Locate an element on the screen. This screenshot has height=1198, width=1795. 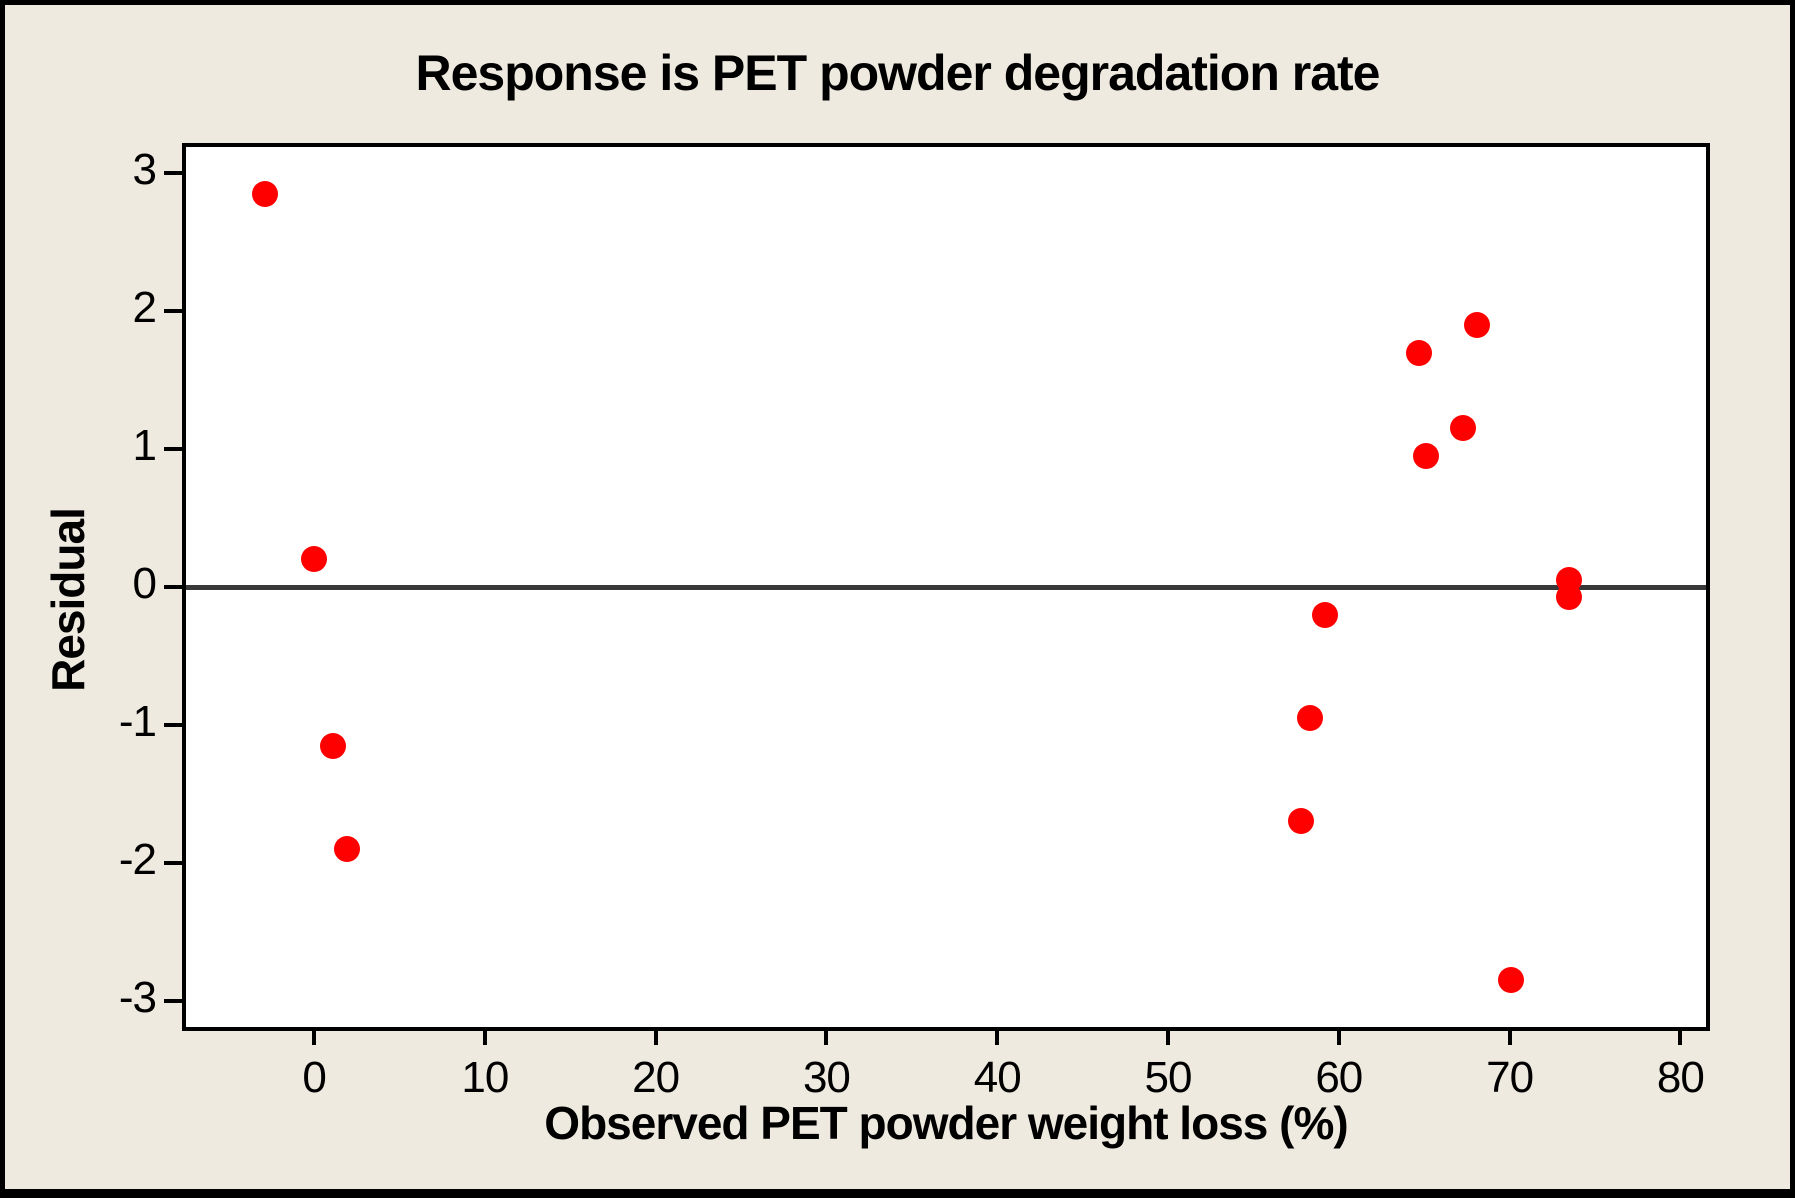
y-axis-tick-label: -1 is located at coordinates (137, 721).